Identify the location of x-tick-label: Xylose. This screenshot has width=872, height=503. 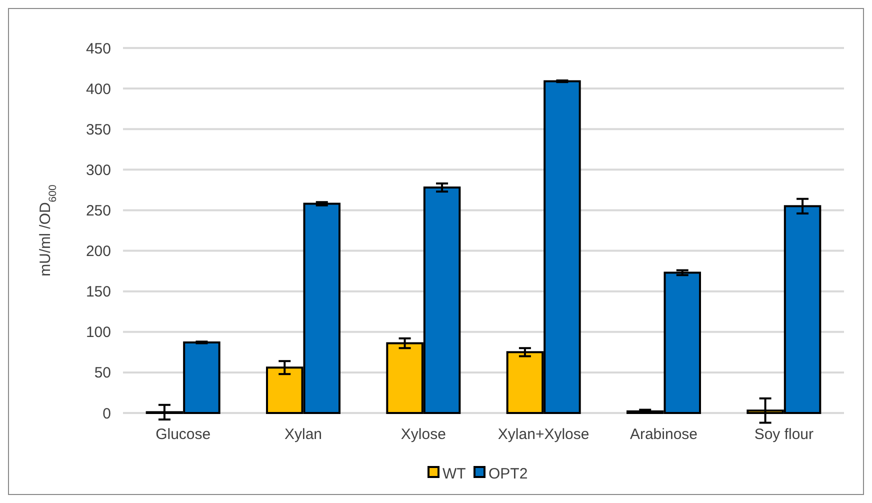
(423, 434).